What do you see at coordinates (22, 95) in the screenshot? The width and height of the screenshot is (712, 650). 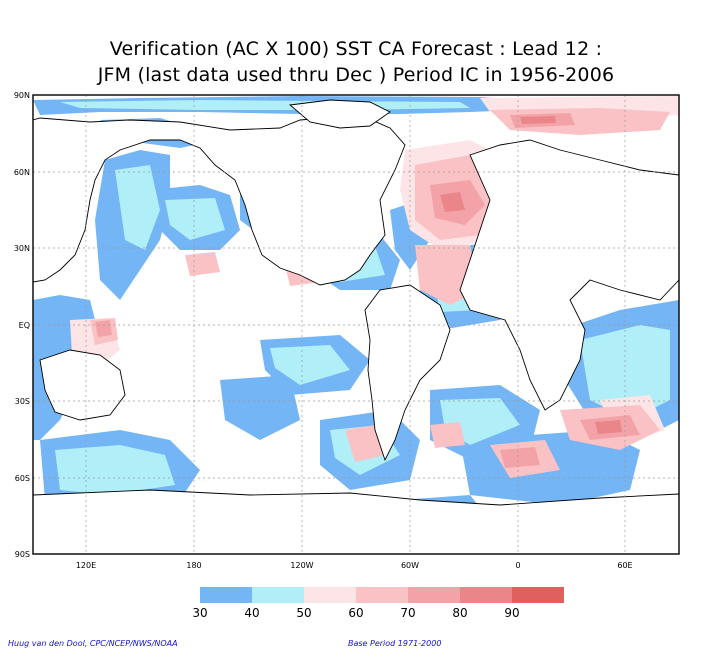 I see `lat-label-90n: 90N` at bounding box center [22, 95].